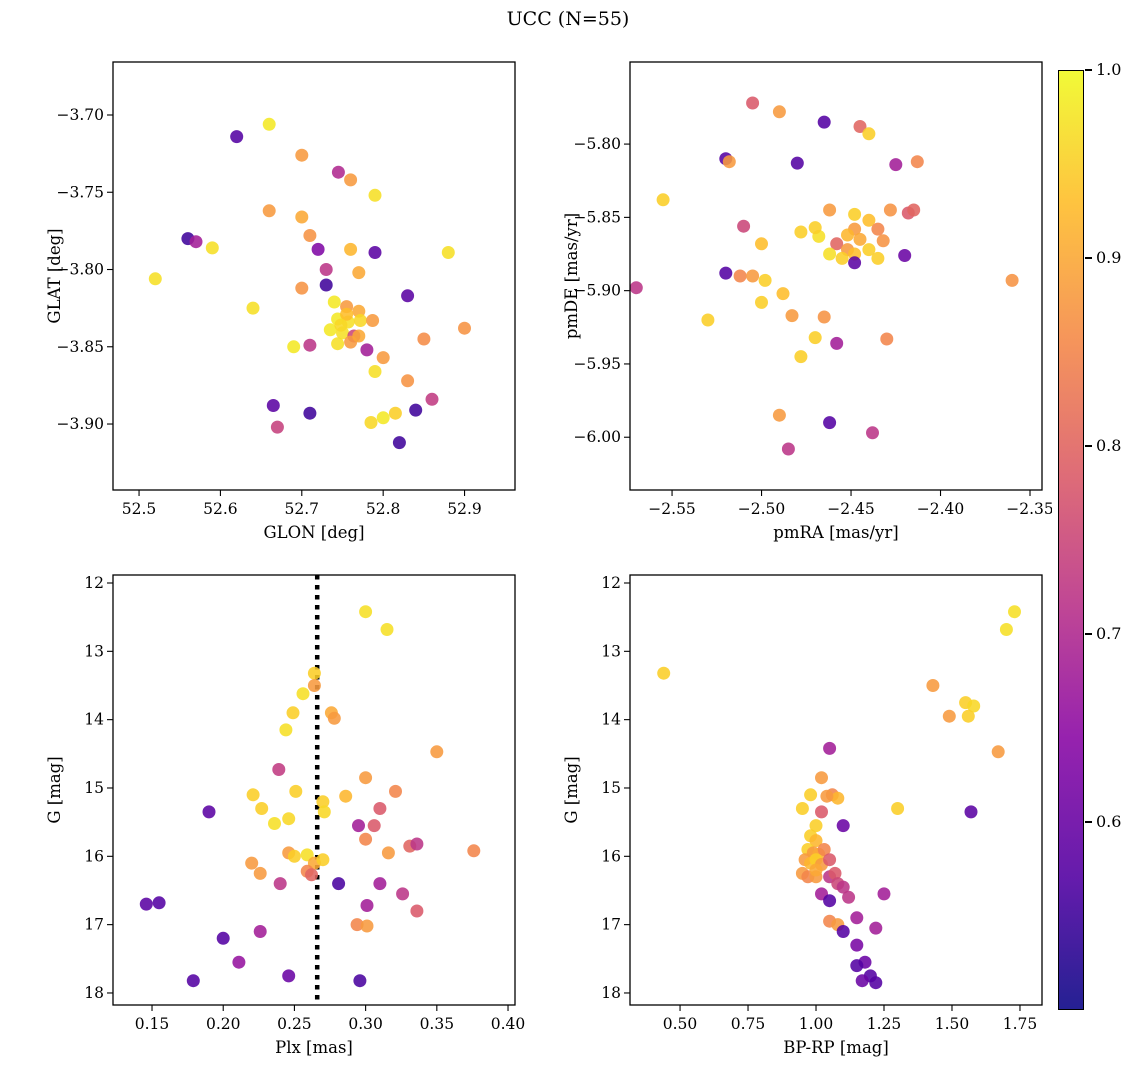 The image size is (1136, 1069). What do you see at coordinates (952, 1024) in the screenshot?
I see `x-tick-label: 1.50` at bounding box center [952, 1024].